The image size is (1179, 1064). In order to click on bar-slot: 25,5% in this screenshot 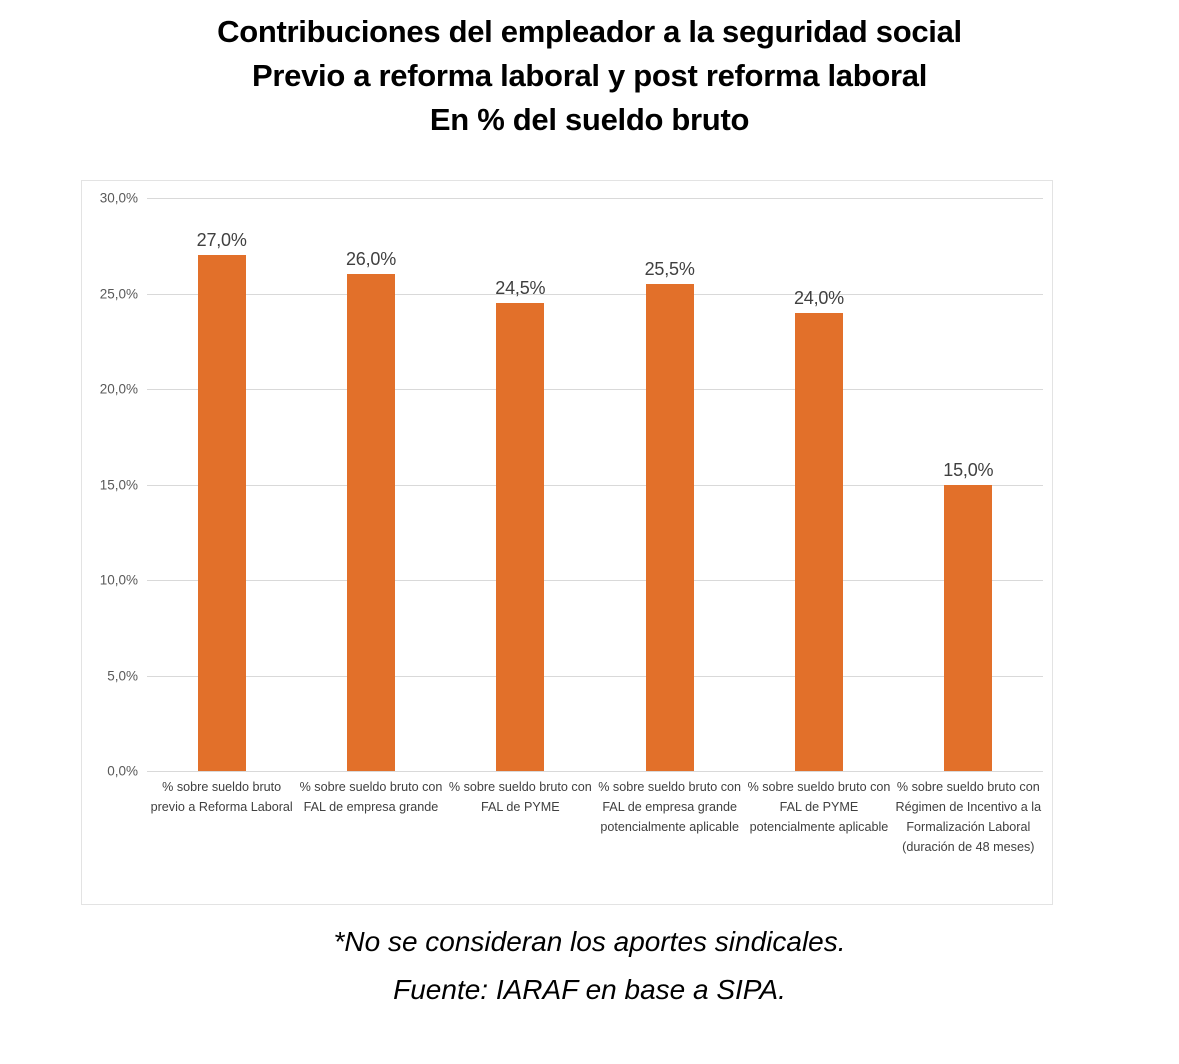, I will do `click(669, 484)`.